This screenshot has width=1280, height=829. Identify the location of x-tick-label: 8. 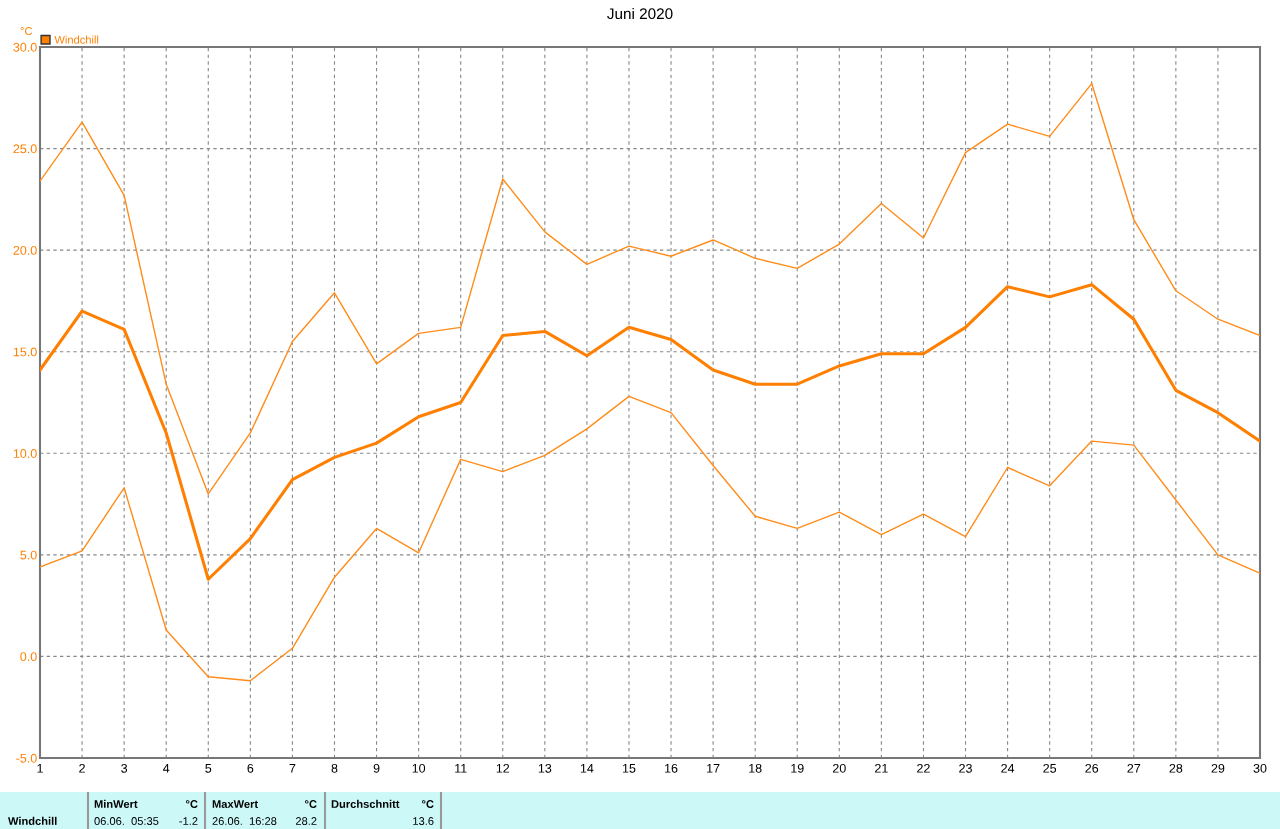
(334, 768).